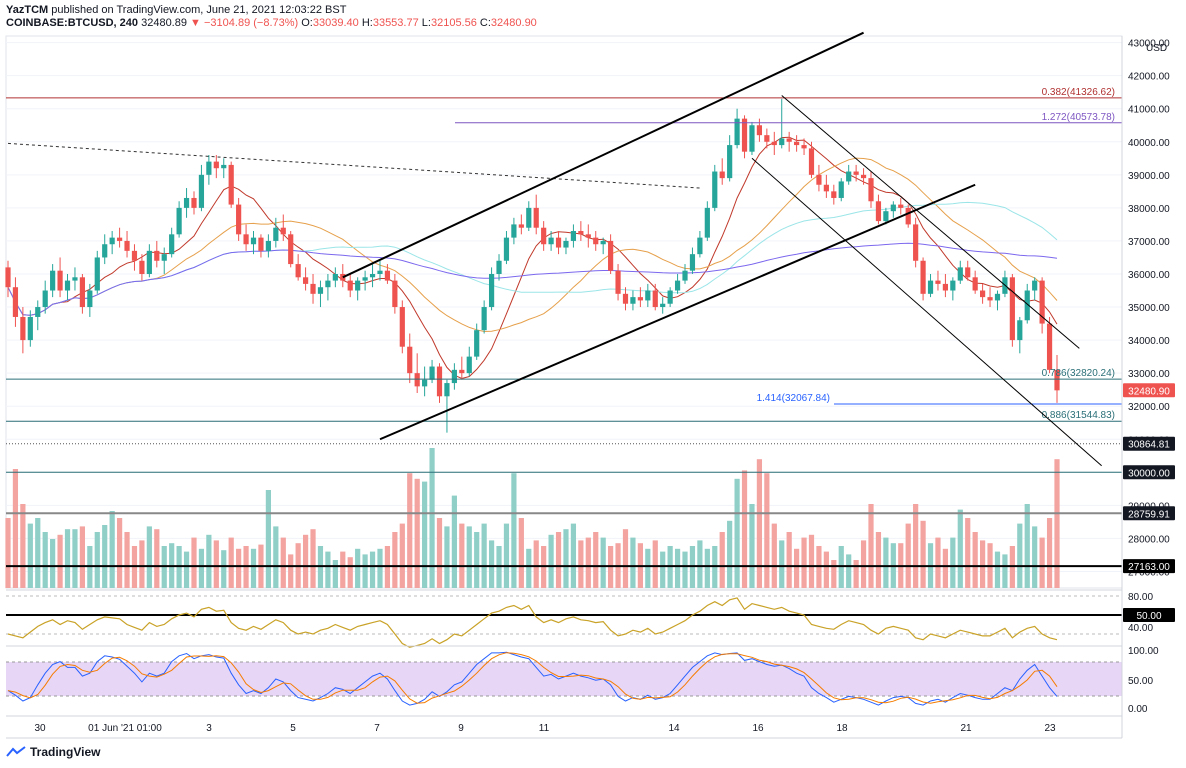  I want to click on trend-line, so click(926, 312).